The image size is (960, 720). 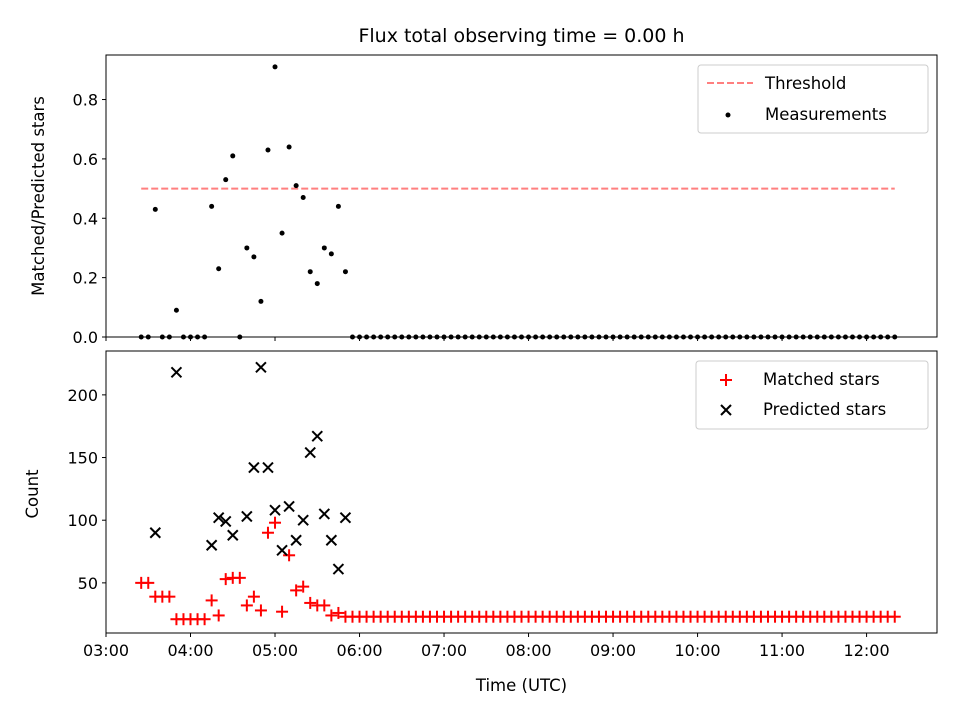 What do you see at coordinates (805, 83) in the screenshot?
I see `legend-threshold-label: Threshold` at bounding box center [805, 83].